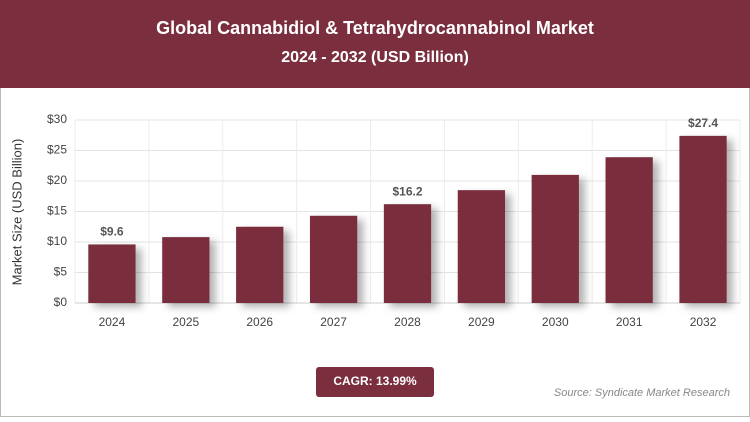 The width and height of the screenshot is (750, 422). What do you see at coordinates (407, 322) in the screenshot?
I see `x-tick-label: 2028` at bounding box center [407, 322].